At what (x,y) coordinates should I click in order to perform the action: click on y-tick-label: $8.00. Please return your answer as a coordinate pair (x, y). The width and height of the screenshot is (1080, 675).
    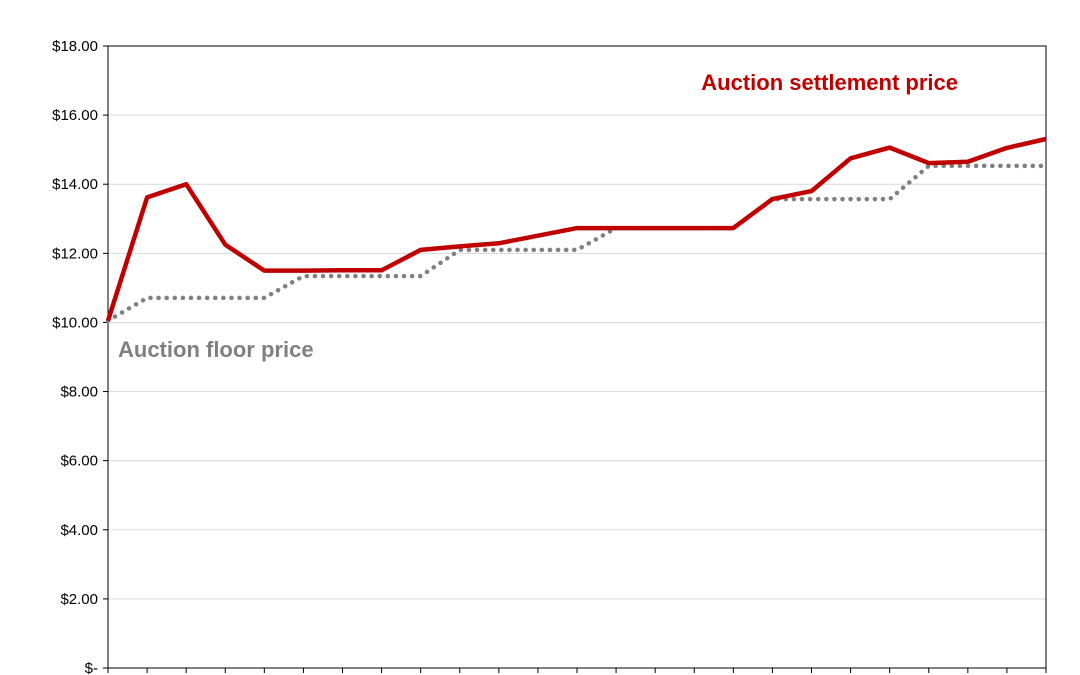
    Looking at the image, I should click on (79, 392).